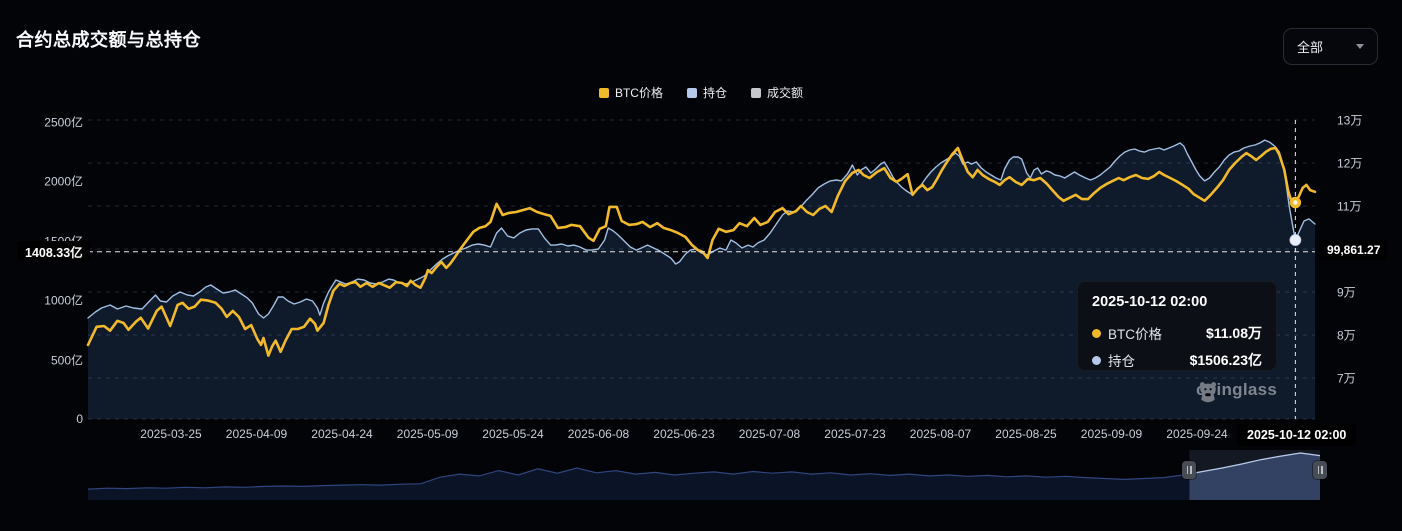  I want to click on tooltip-title: 2025-10-12 02:00, so click(1150, 302).